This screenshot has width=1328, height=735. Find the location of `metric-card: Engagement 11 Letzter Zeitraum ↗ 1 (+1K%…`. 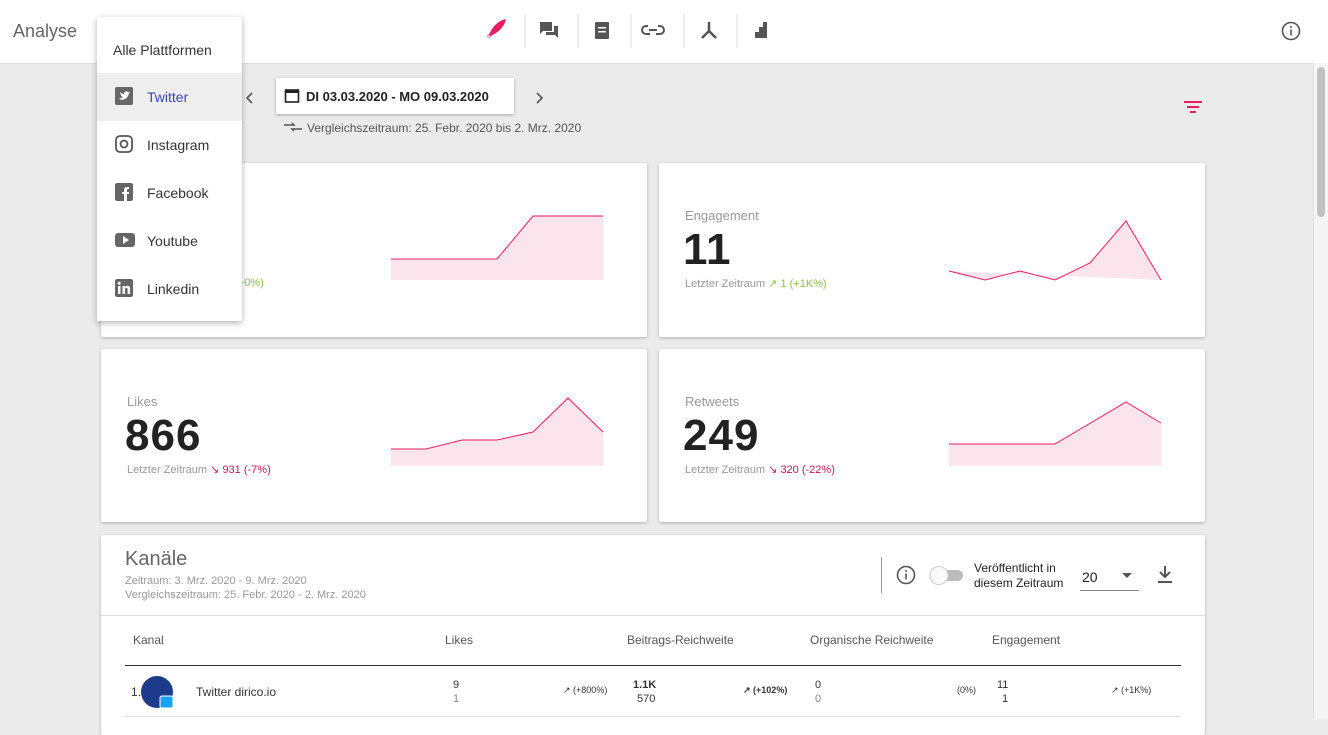

metric-card: Engagement 11 Letzter Zeitraum ↗ 1 (+1K%… is located at coordinates (932, 250).